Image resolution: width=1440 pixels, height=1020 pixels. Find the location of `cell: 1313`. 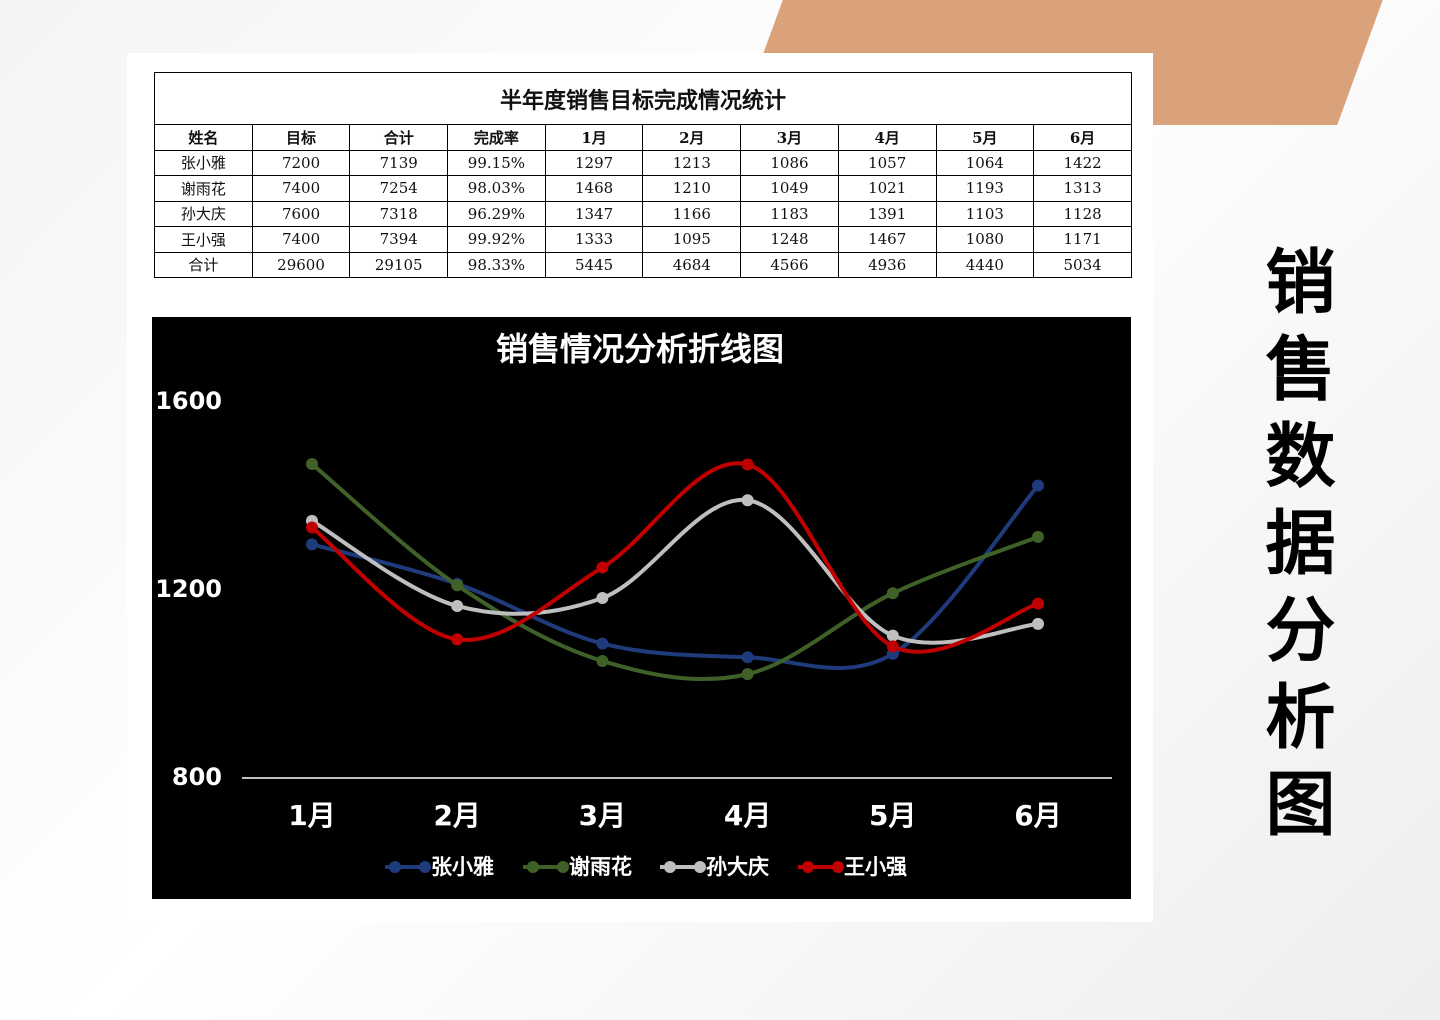

cell: 1313 is located at coordinates (1082, 188).